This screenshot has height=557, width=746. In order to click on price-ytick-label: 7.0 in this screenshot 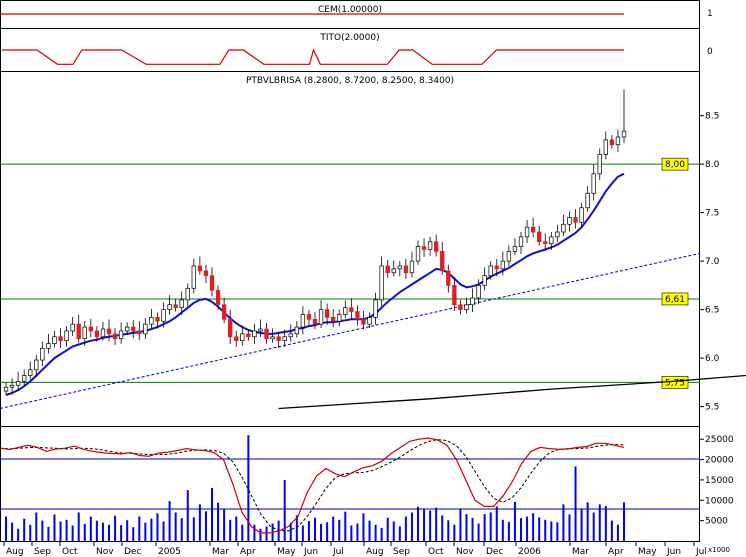, I will do `click(712, 262)`.